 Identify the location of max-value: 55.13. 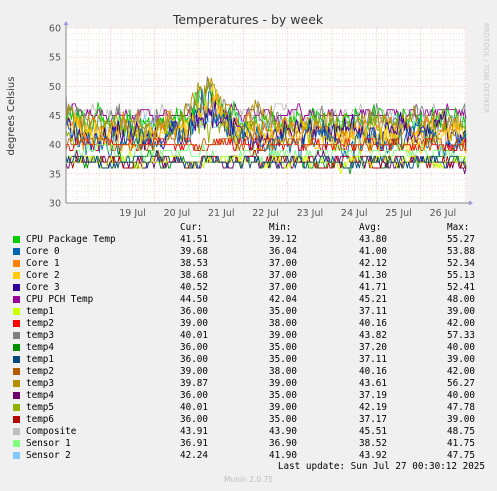
(461, 275).